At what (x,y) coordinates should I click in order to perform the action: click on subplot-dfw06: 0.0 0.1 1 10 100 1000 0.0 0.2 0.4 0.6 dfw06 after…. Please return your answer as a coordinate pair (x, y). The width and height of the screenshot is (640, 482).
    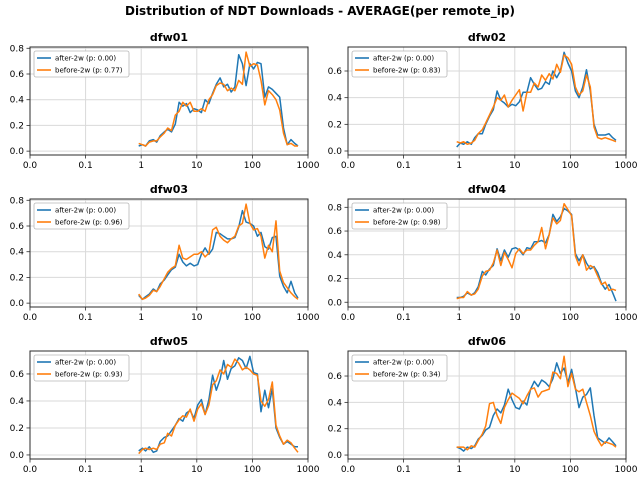
    Looking at the image, I should click on (483, 405).